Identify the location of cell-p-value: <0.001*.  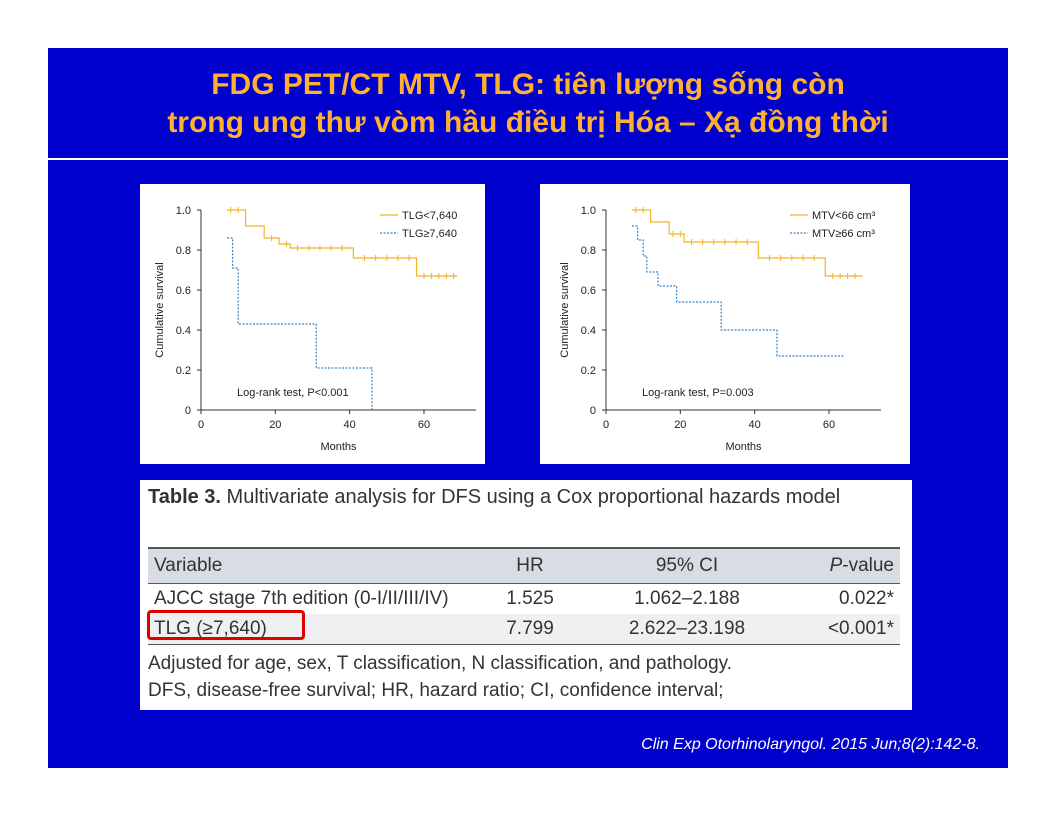
(839, 629).